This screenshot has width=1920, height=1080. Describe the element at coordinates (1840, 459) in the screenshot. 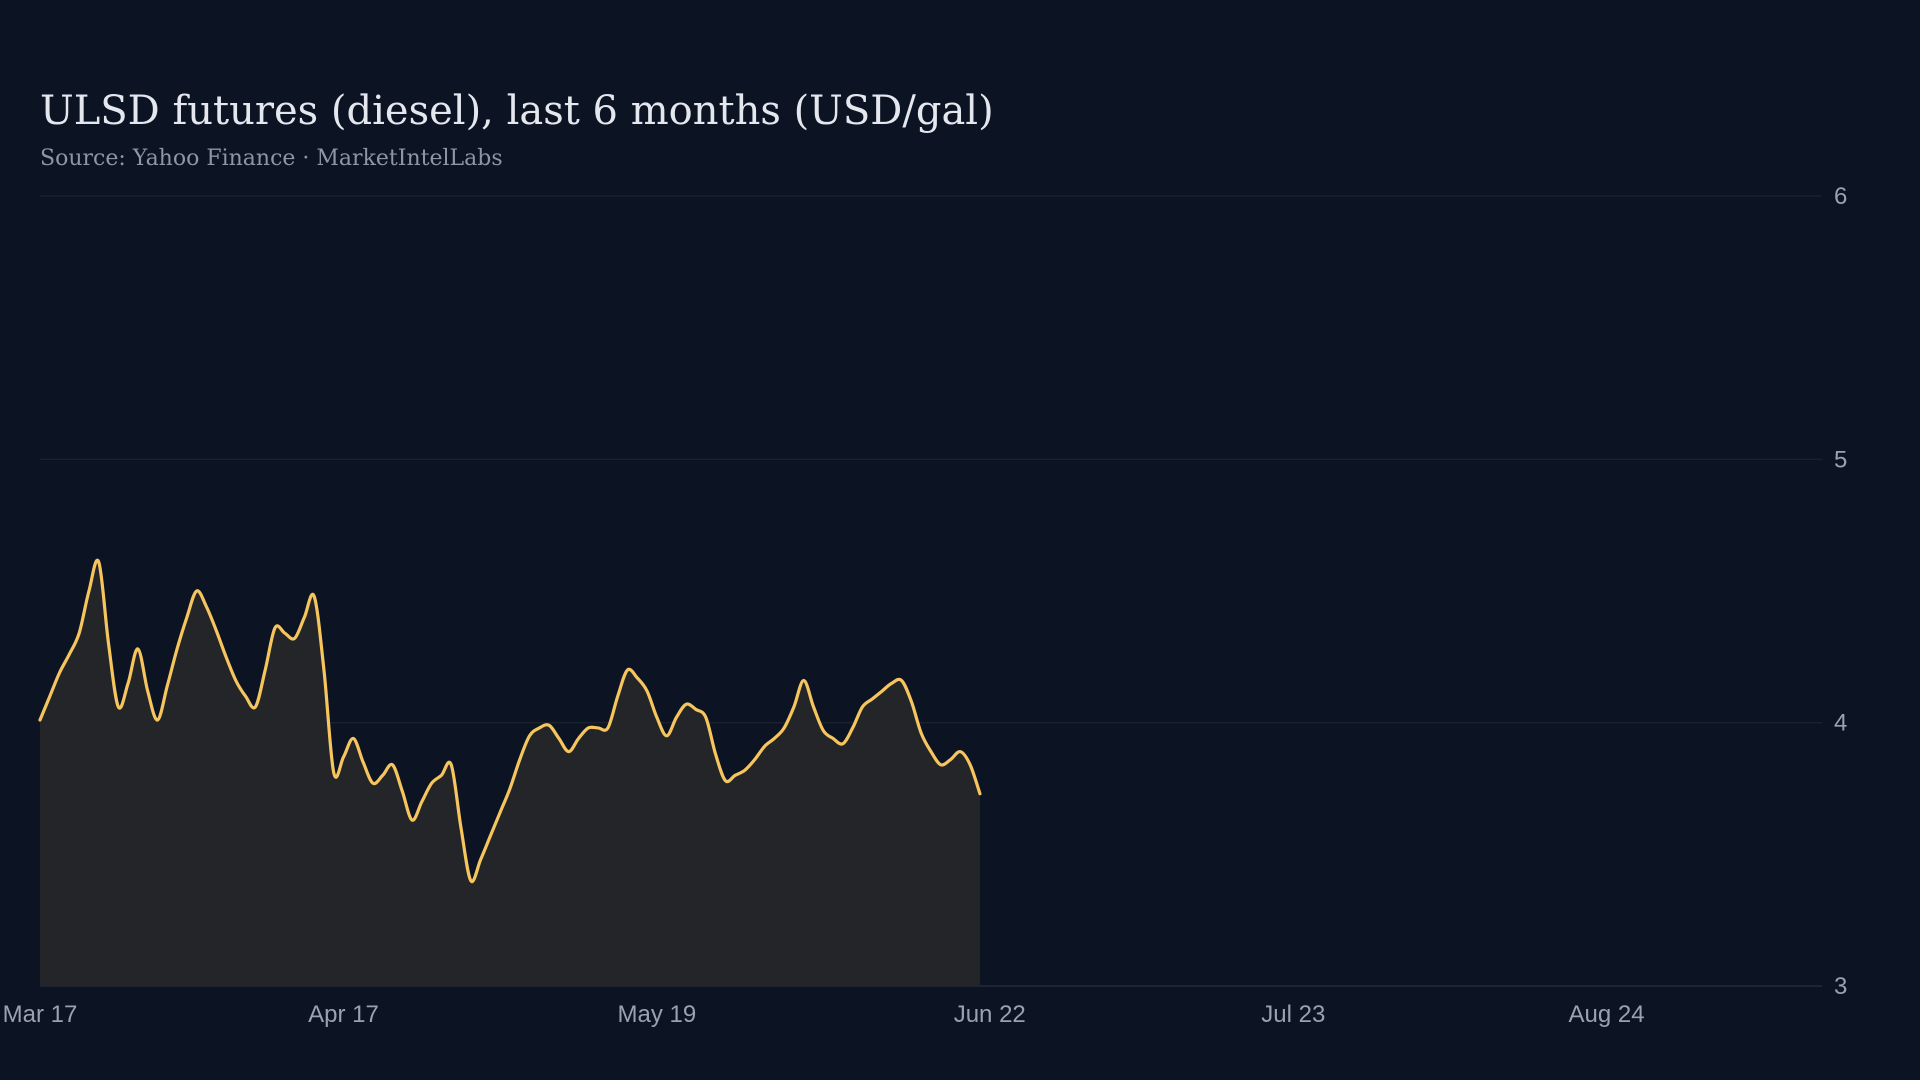

I see `y-tick-label: 5` at that location.